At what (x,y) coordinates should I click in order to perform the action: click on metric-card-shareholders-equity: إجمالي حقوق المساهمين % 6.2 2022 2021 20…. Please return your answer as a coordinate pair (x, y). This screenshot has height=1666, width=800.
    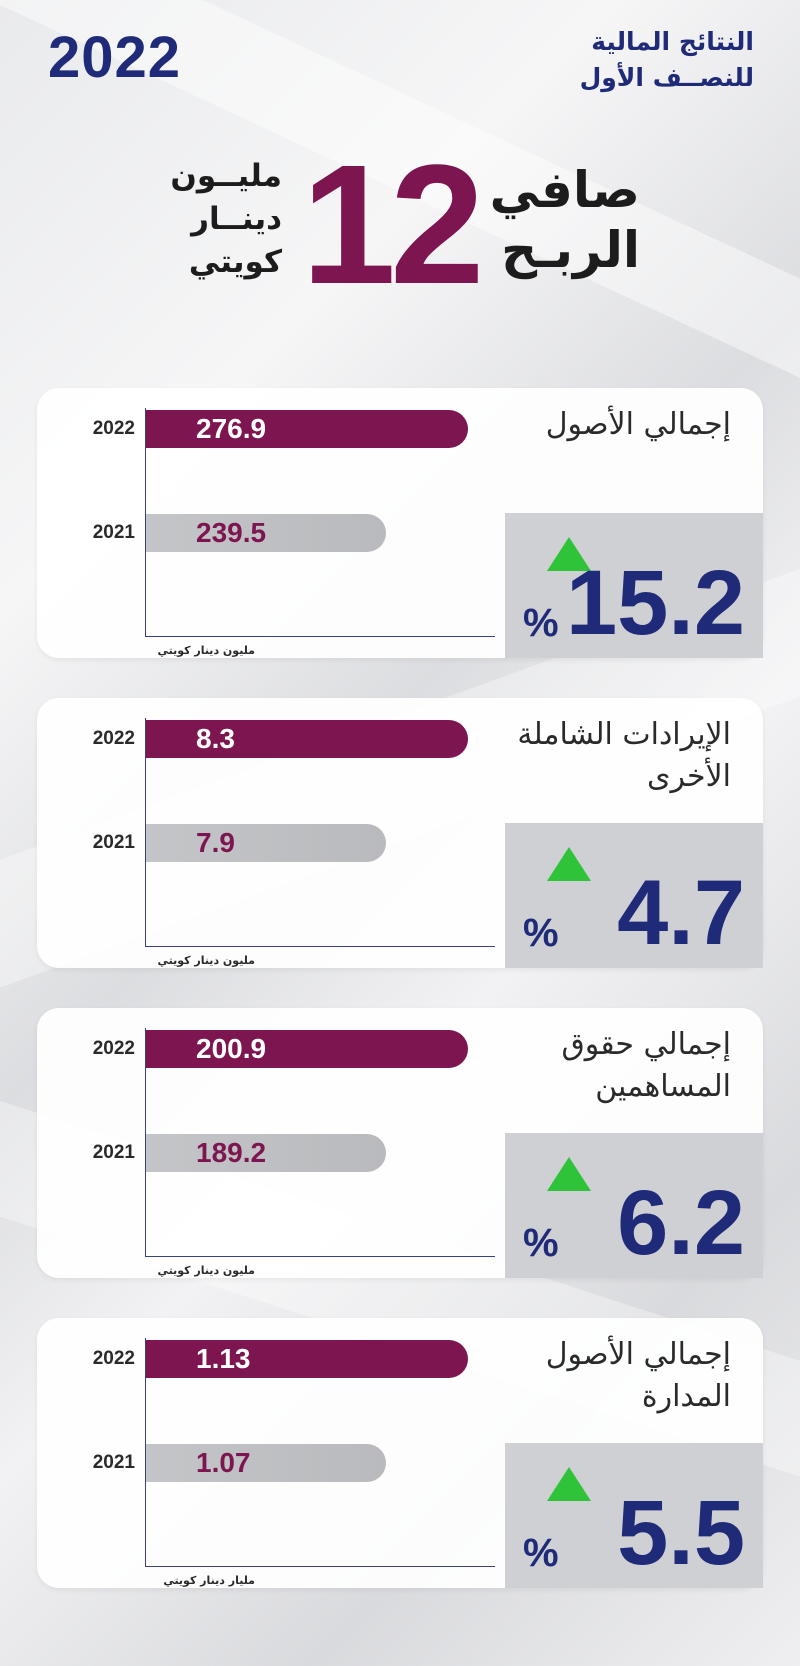
    Looking at the image, I should click on (400, 1143).